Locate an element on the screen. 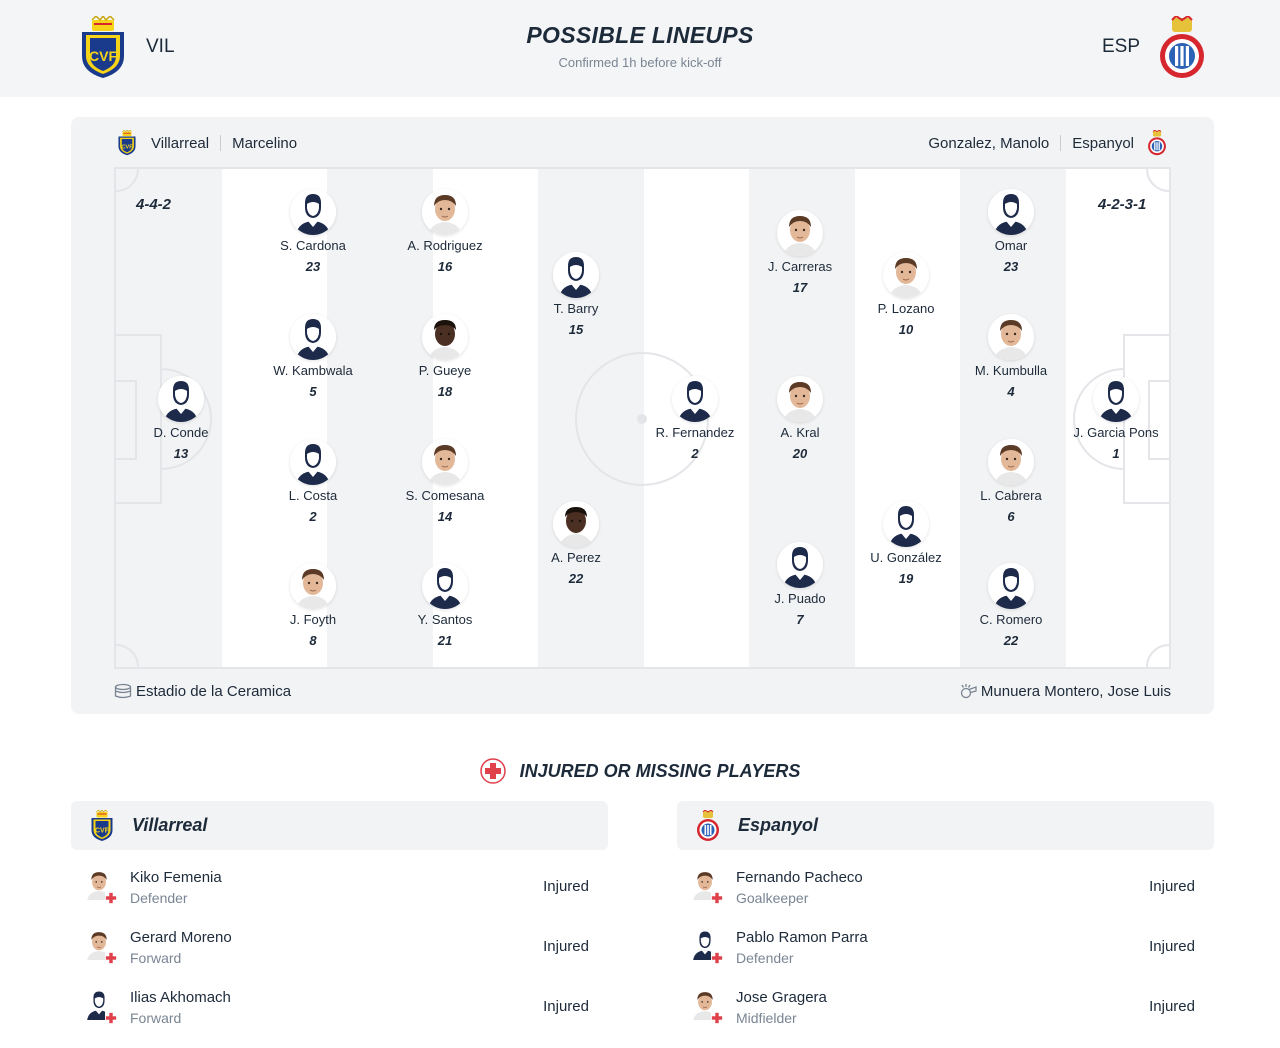  lineup-player: U. González 19 is located at coordinates (906, 543).